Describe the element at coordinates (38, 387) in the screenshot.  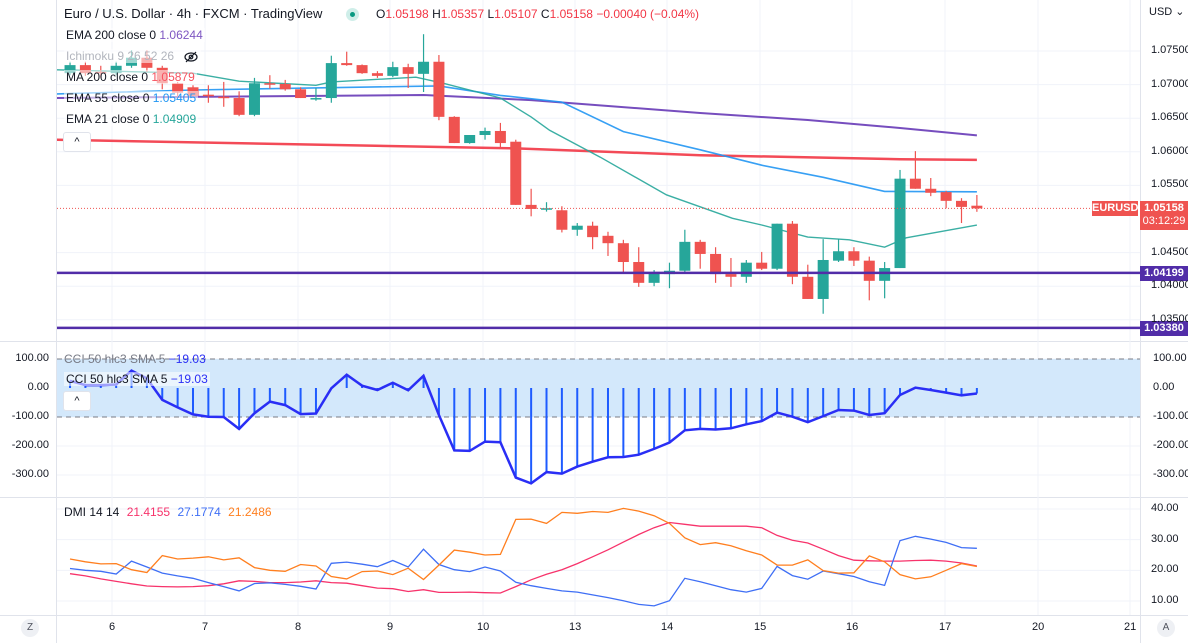
I see `cci-tick-label-left: 0.00` at that location.